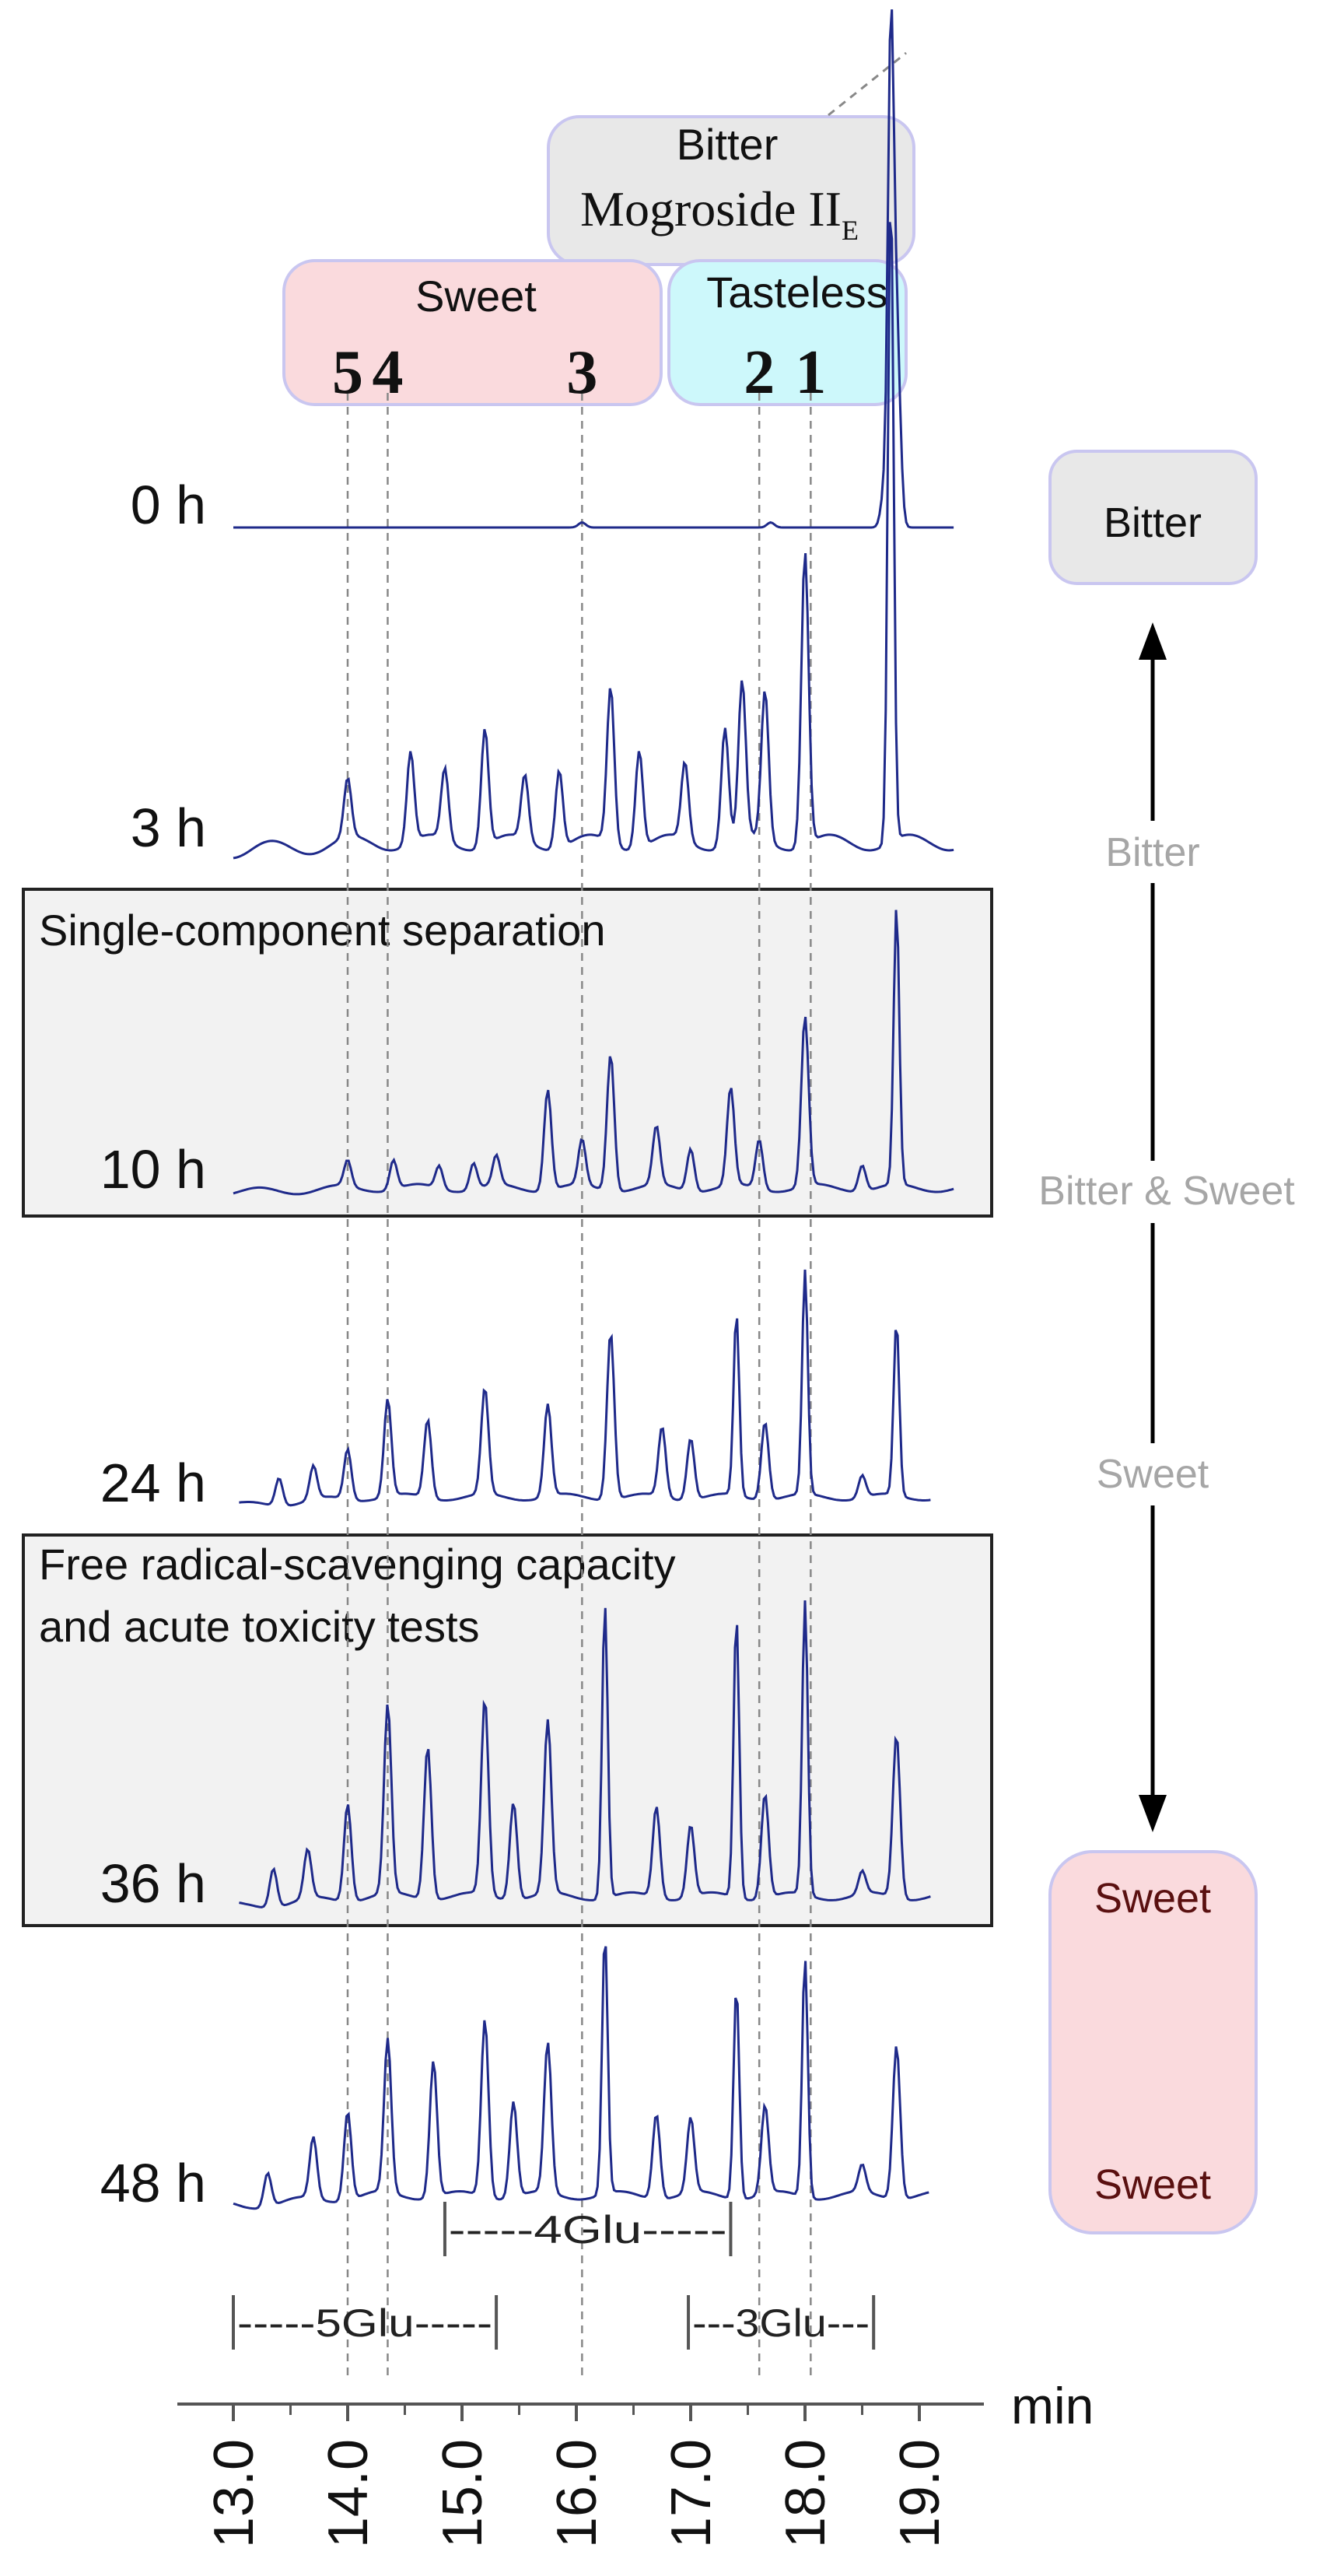  What do you see at coordinates (577, 2493) in the screenshot?
I see `x-tick-label: 16.0` at bounding box center [577, 2493].